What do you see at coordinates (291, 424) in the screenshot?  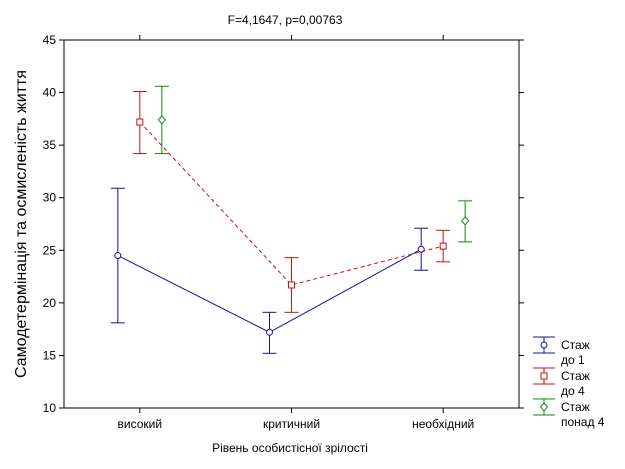 I see `x-tick-label: критичний` at bounding box center [291, 424].